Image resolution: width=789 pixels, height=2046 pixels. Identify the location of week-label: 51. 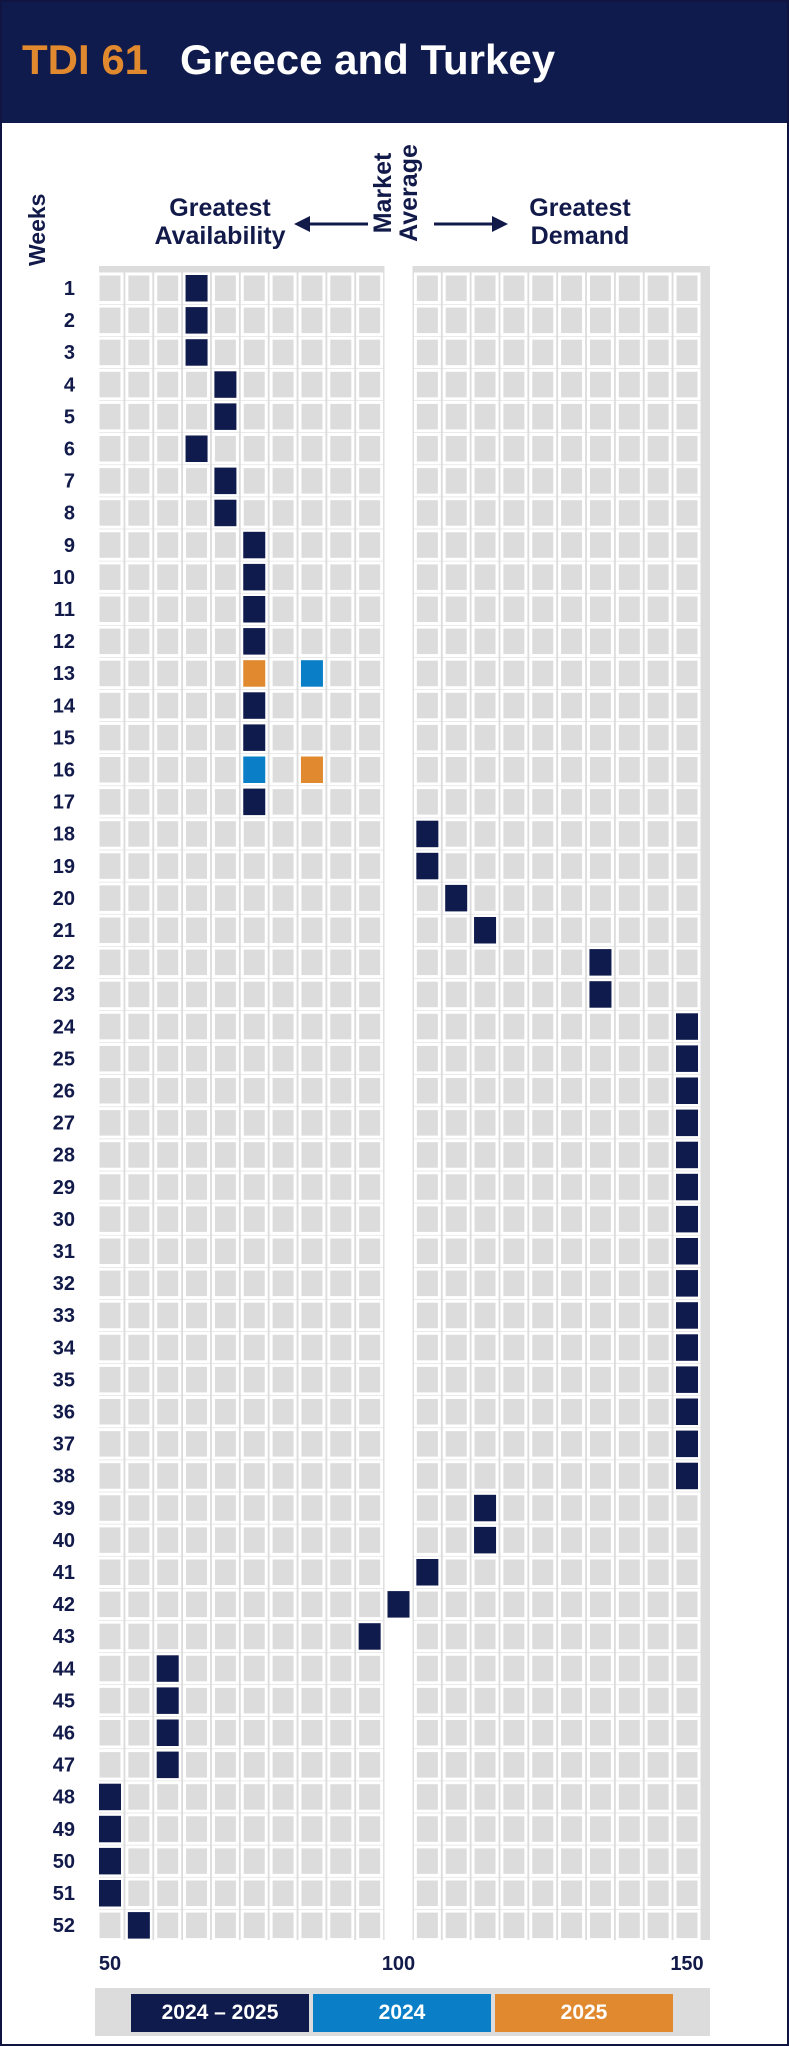
(64, 1894).